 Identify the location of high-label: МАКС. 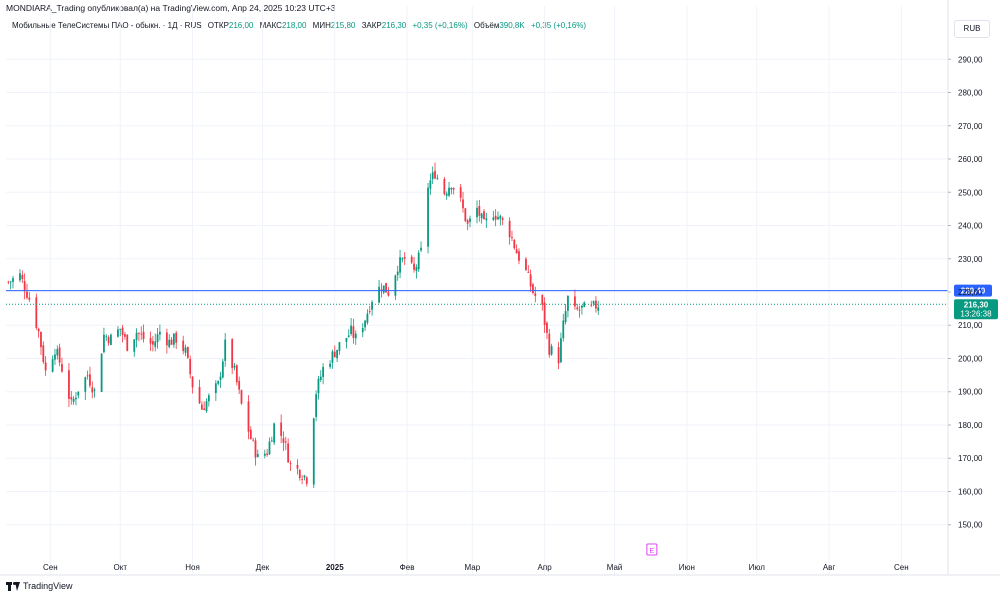
(270, 25).